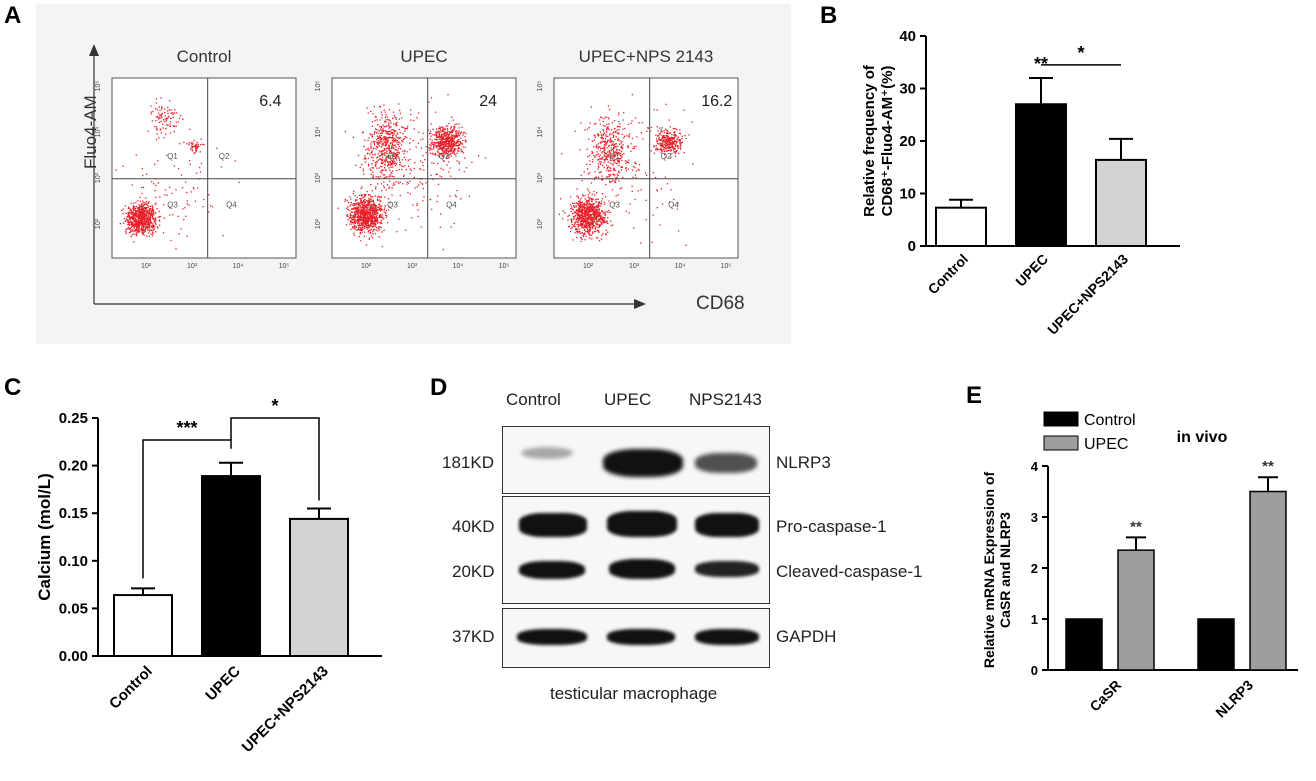 This screenshot has height=781, width=1316. I want to click on x-tick-label: CaSR, so click(1105, 696).